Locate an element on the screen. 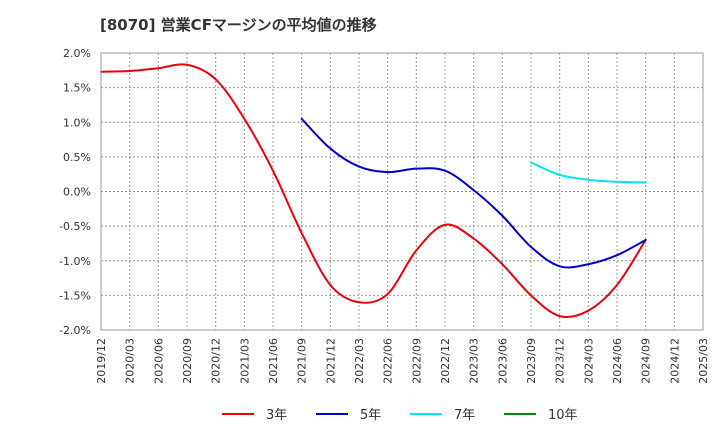 The height and width of the screenshot is (440, 720). x-tick-label: 2019/12 is located at coordinates (101, 361).